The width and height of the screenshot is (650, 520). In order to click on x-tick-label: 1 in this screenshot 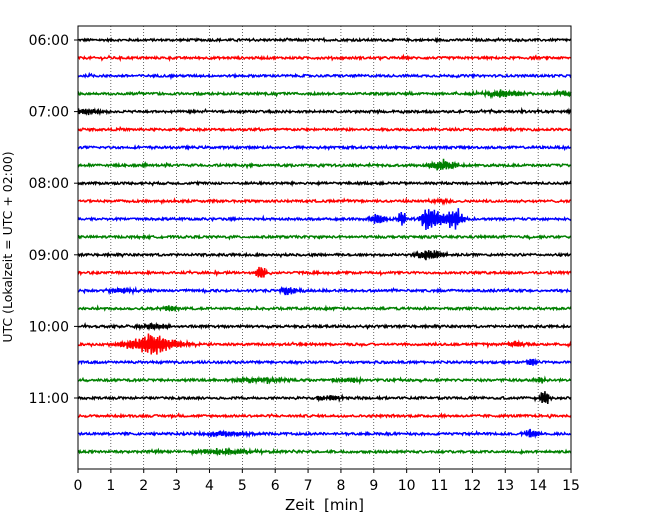, I will do `click(110, 486)`.